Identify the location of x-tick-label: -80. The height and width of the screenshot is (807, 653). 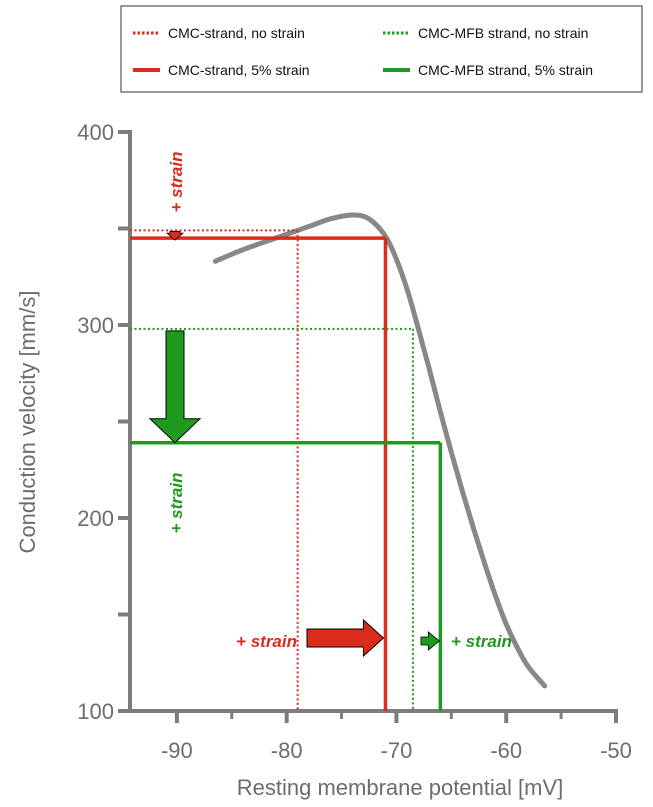
(287, 750).